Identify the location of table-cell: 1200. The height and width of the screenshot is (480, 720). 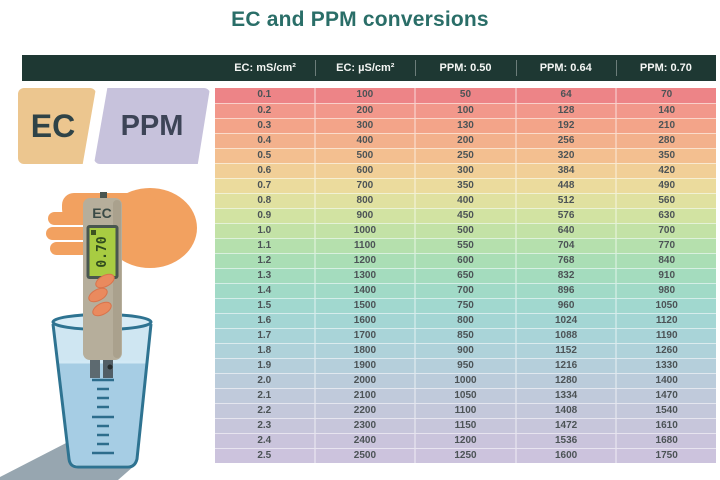
(464, 441).